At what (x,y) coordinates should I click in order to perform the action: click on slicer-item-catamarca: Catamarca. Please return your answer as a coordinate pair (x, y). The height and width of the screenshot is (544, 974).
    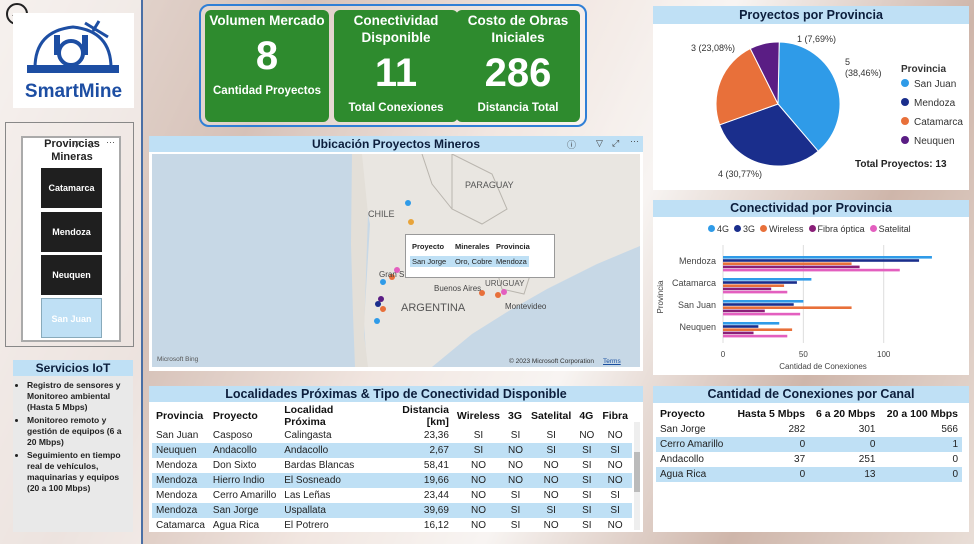
    Looking at the image, I should click on (71, 188).